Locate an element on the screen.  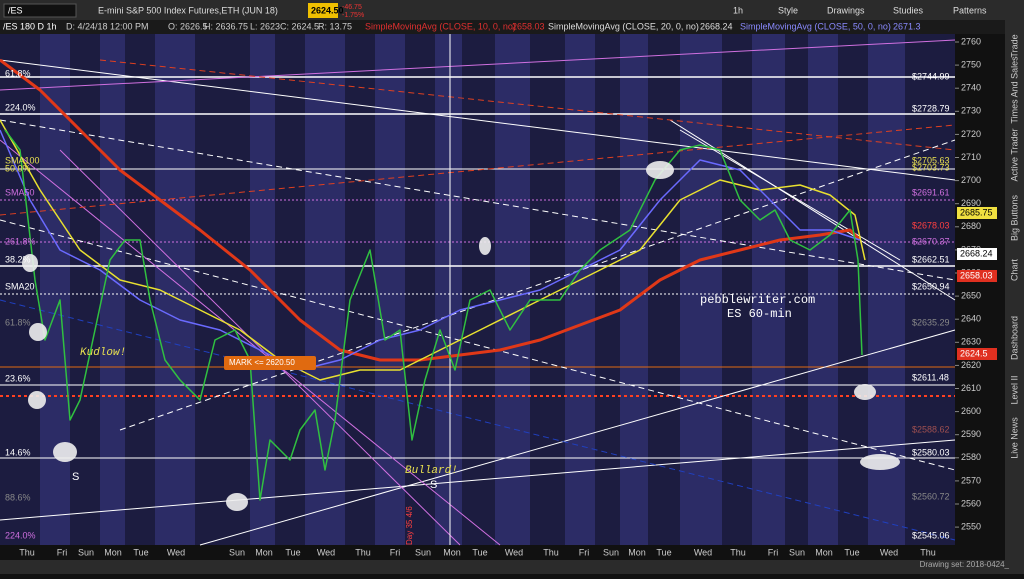
price-tick-label: 2650 is located at coordinates (971, 295).